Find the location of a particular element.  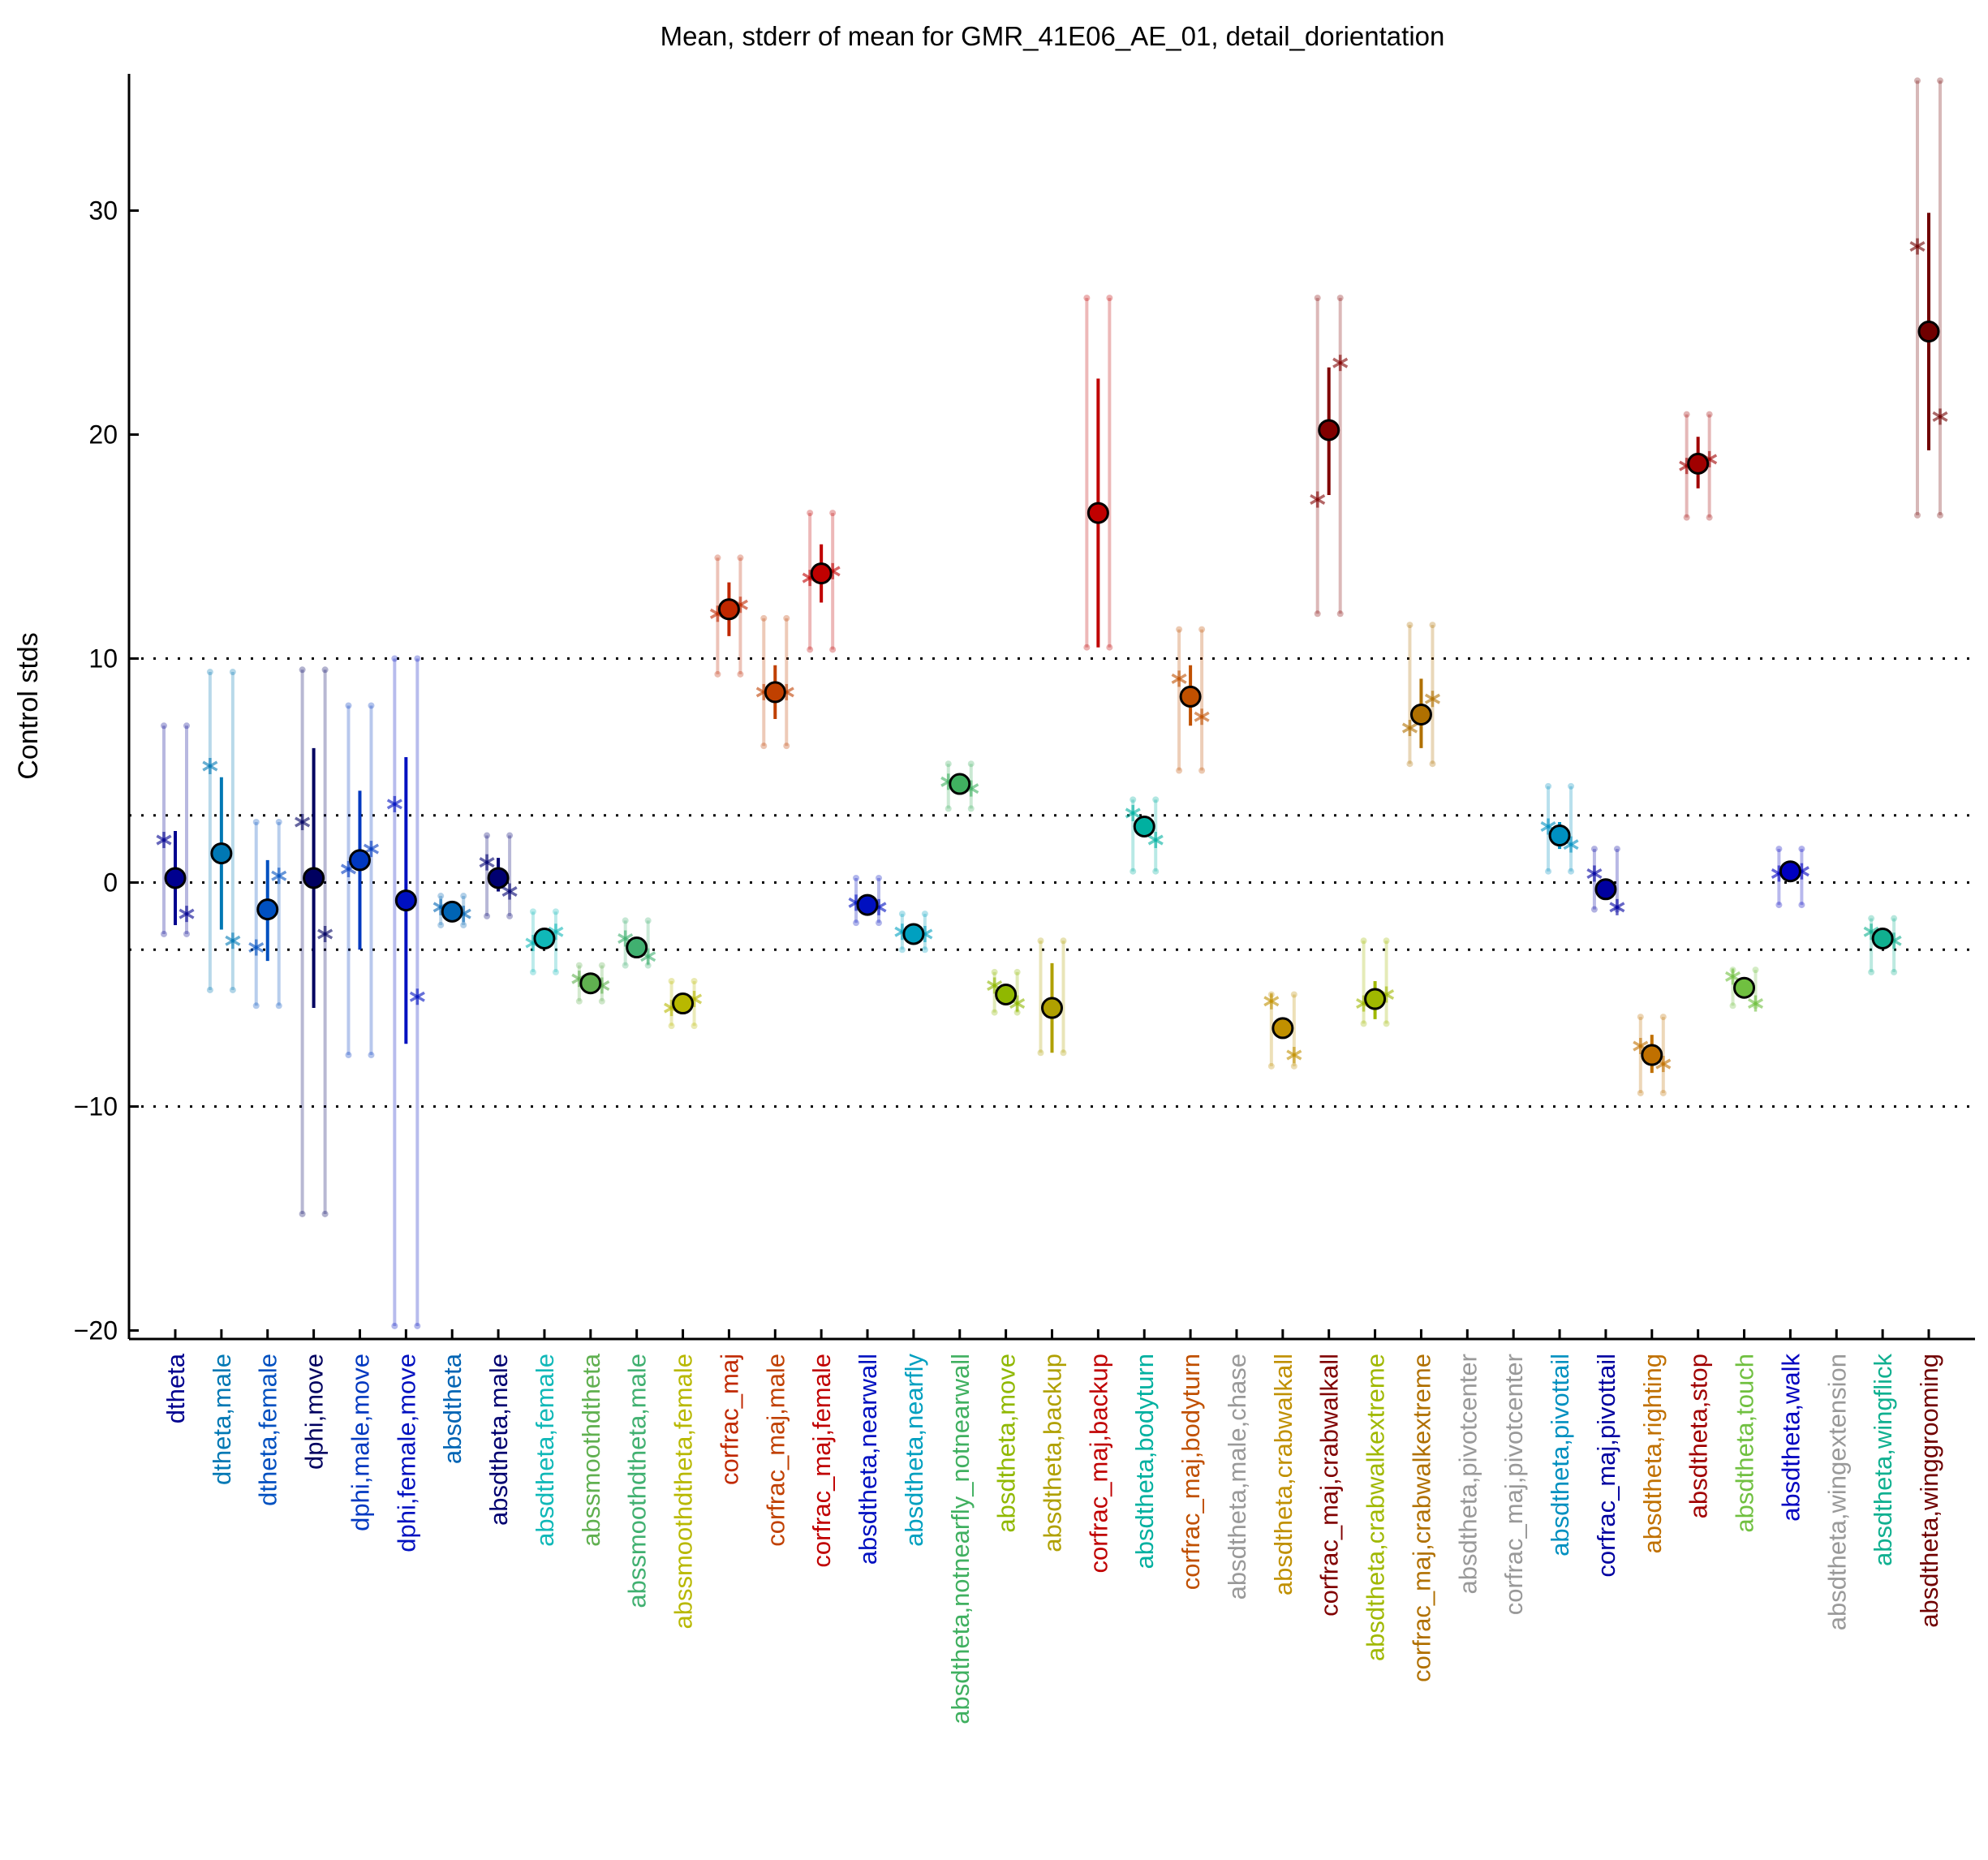

x-tick-label: absdtheta,walk is located at coordinates (1790, 1438).